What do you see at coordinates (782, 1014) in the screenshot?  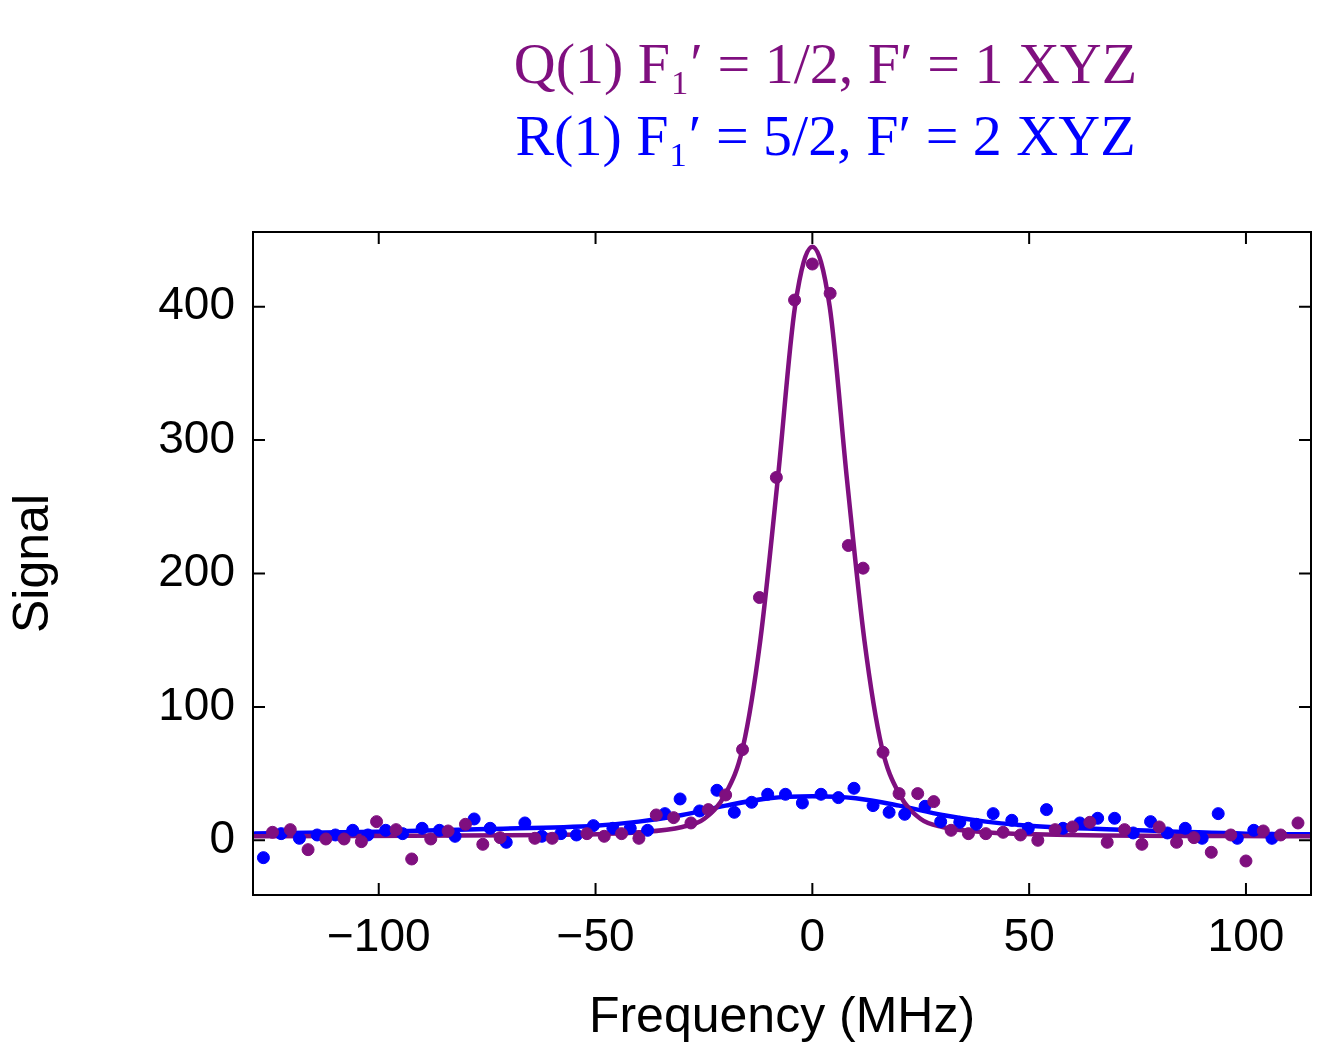 I see `x-axis-title: Frequency (MHz)` at bounding box center [782, 1014].